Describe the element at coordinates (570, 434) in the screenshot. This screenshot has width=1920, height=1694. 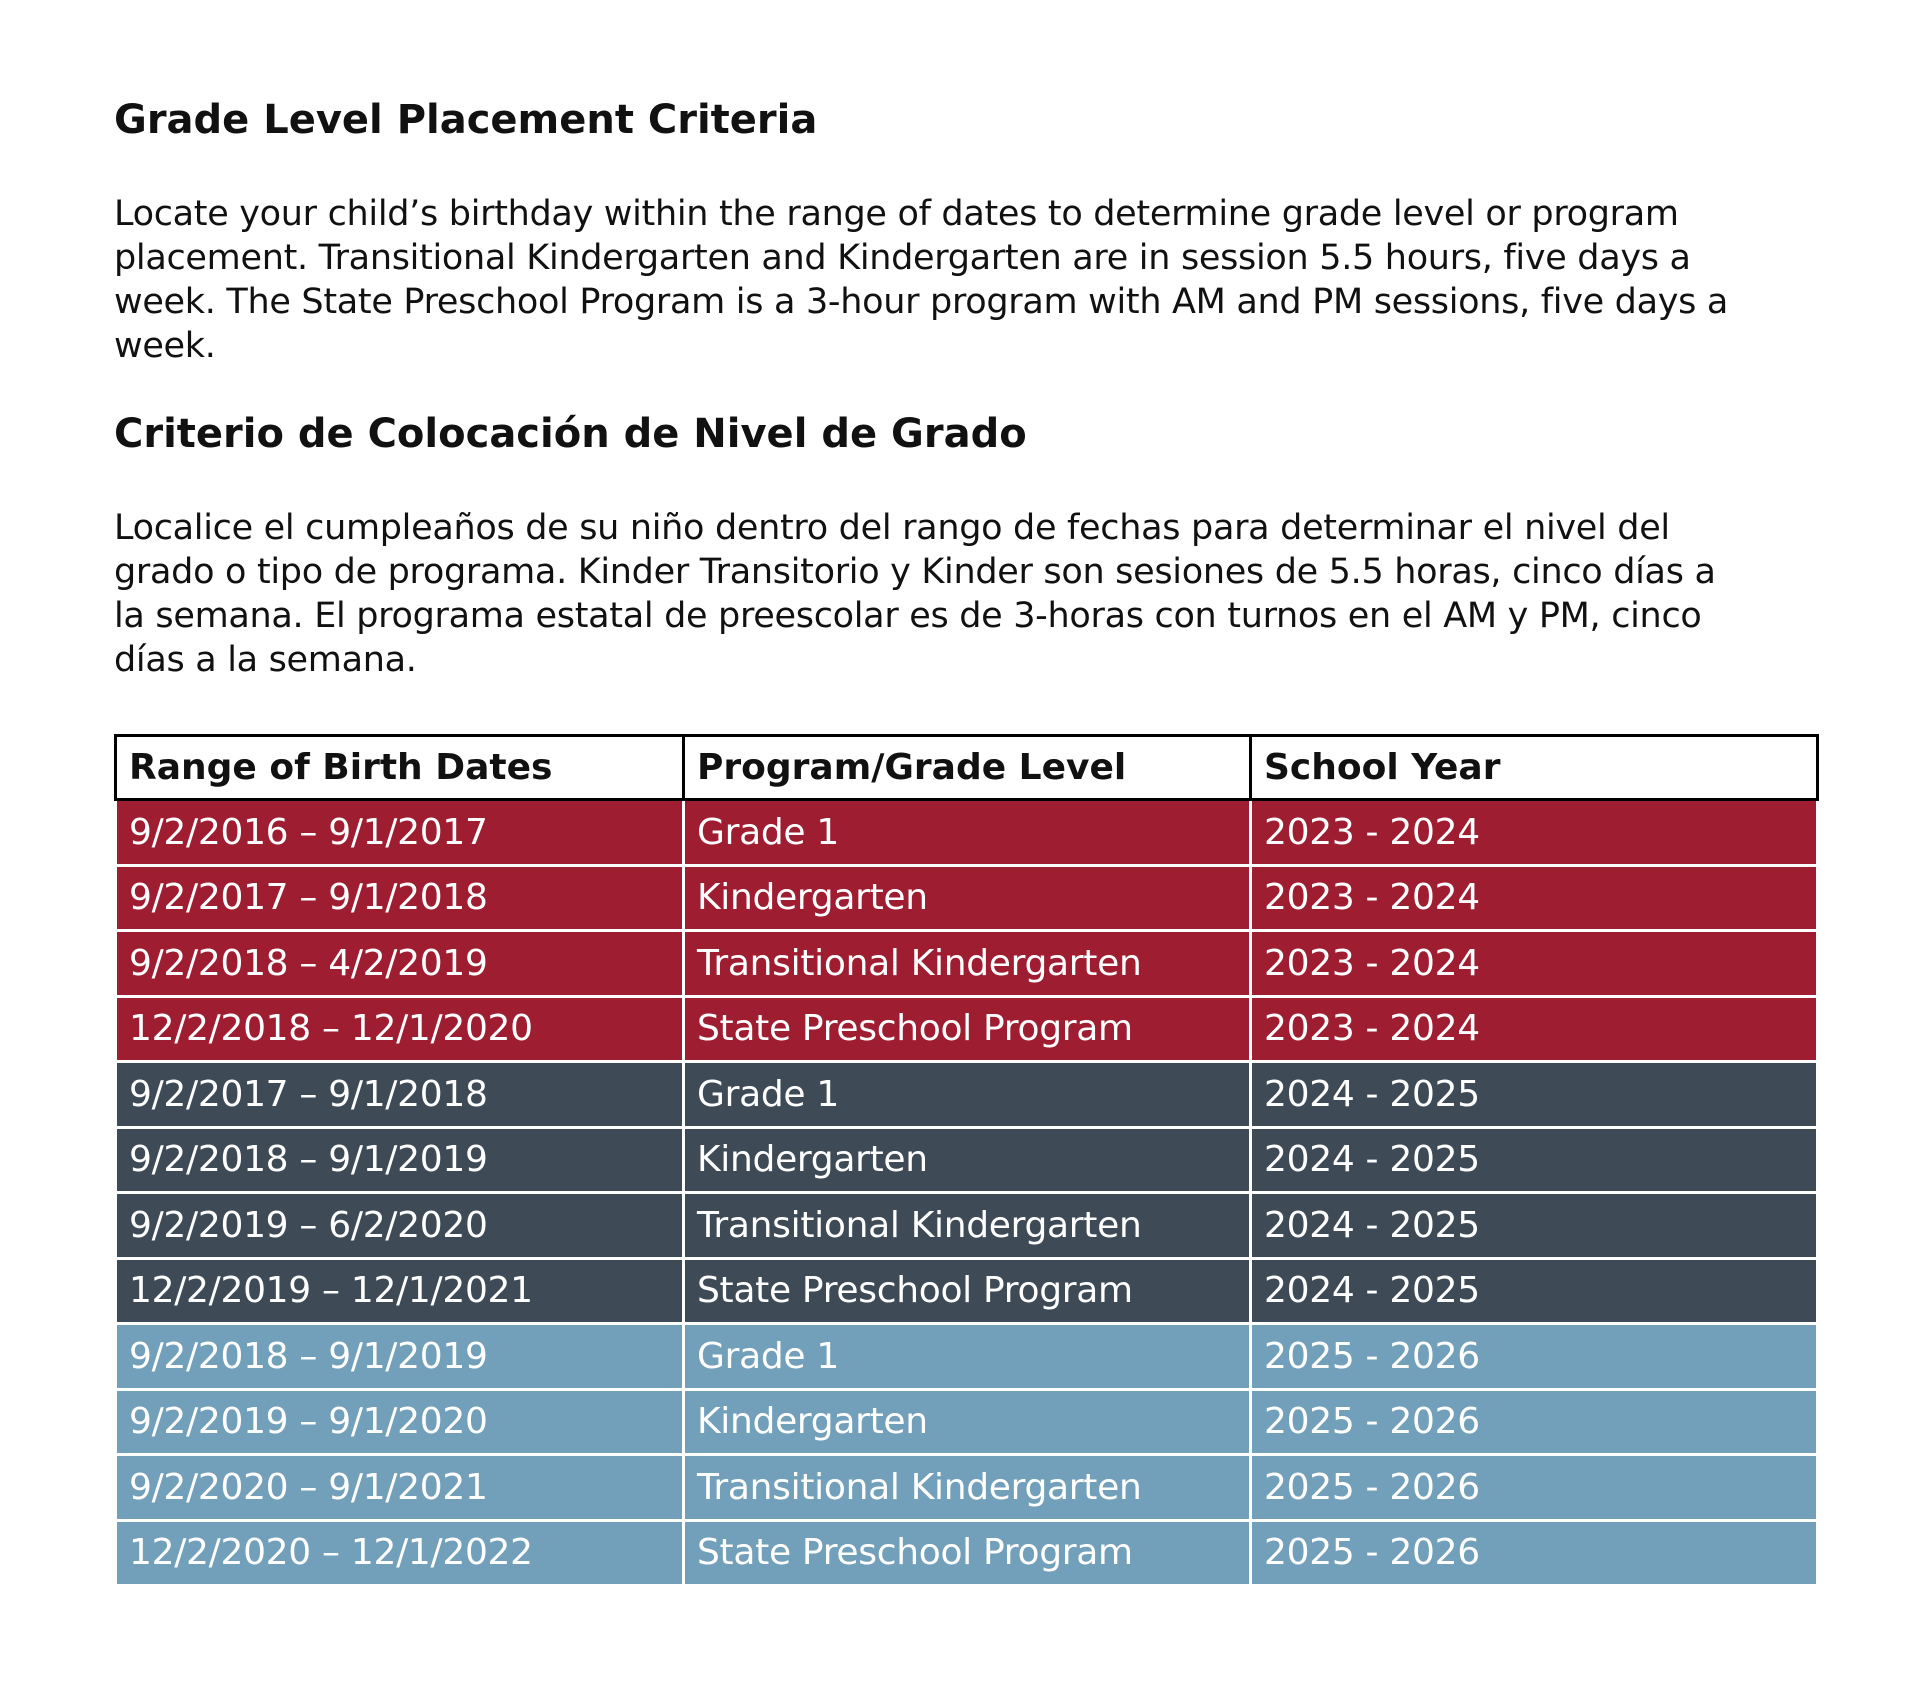
I see `heading-spanish: Criterio de Colocación de Nivel de Grado` at that location.